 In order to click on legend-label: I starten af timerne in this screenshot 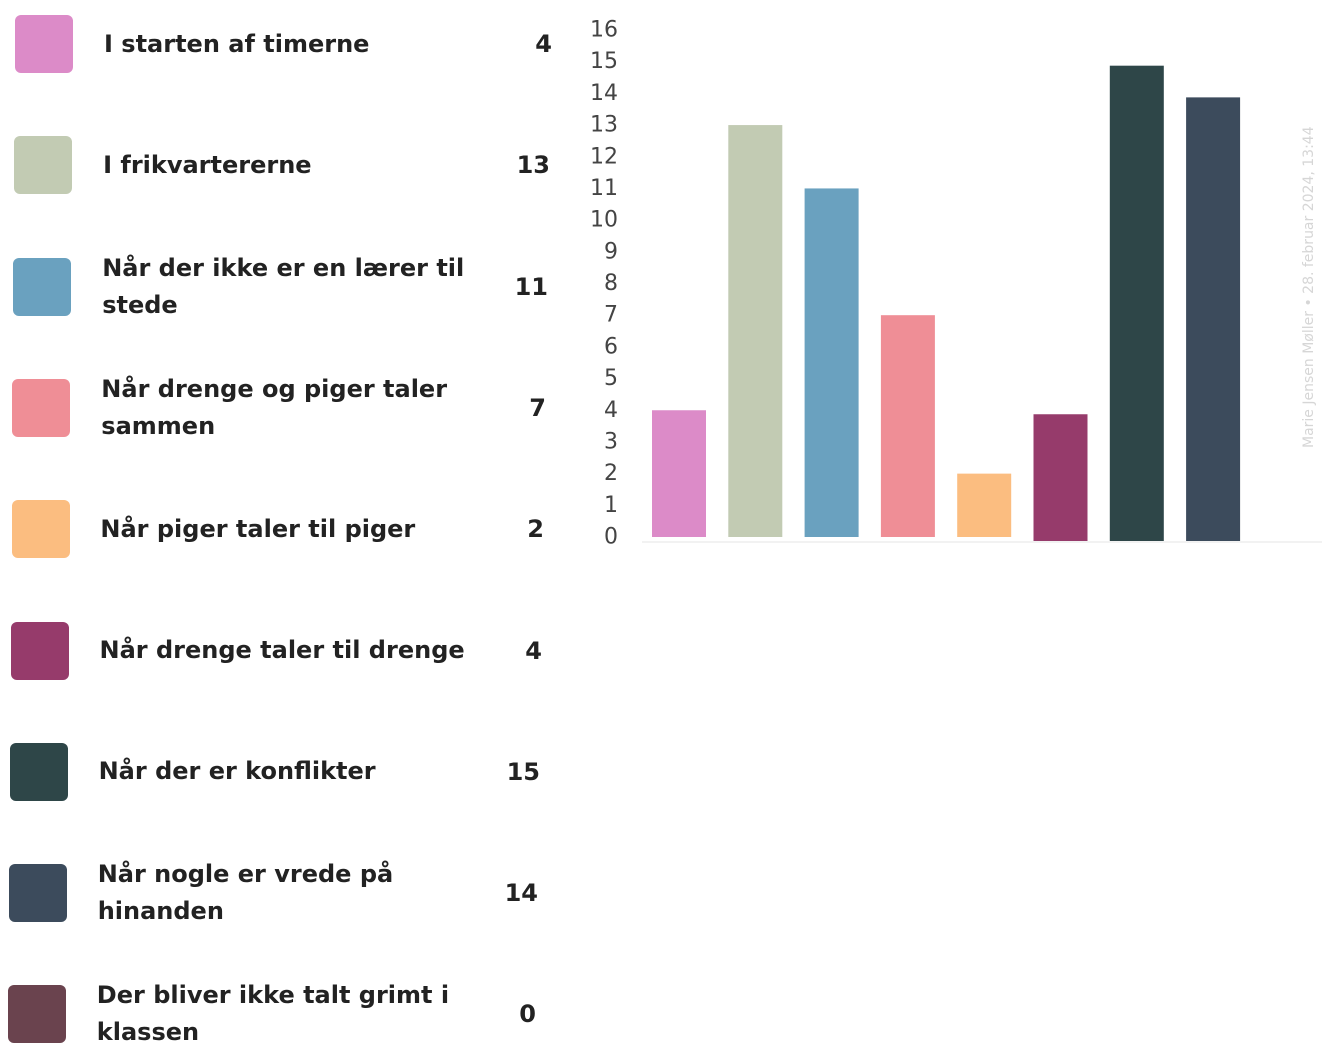, I will do `click(237, 43)`.